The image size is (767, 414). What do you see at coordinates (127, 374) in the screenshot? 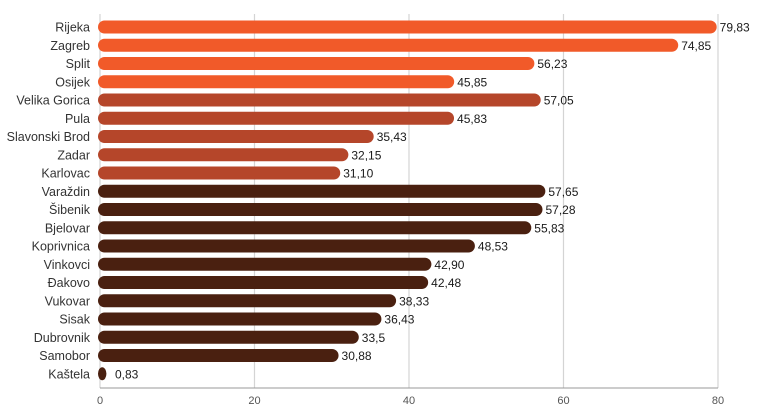
I see `value-label: 0,83` at bounding box center [127, 374].